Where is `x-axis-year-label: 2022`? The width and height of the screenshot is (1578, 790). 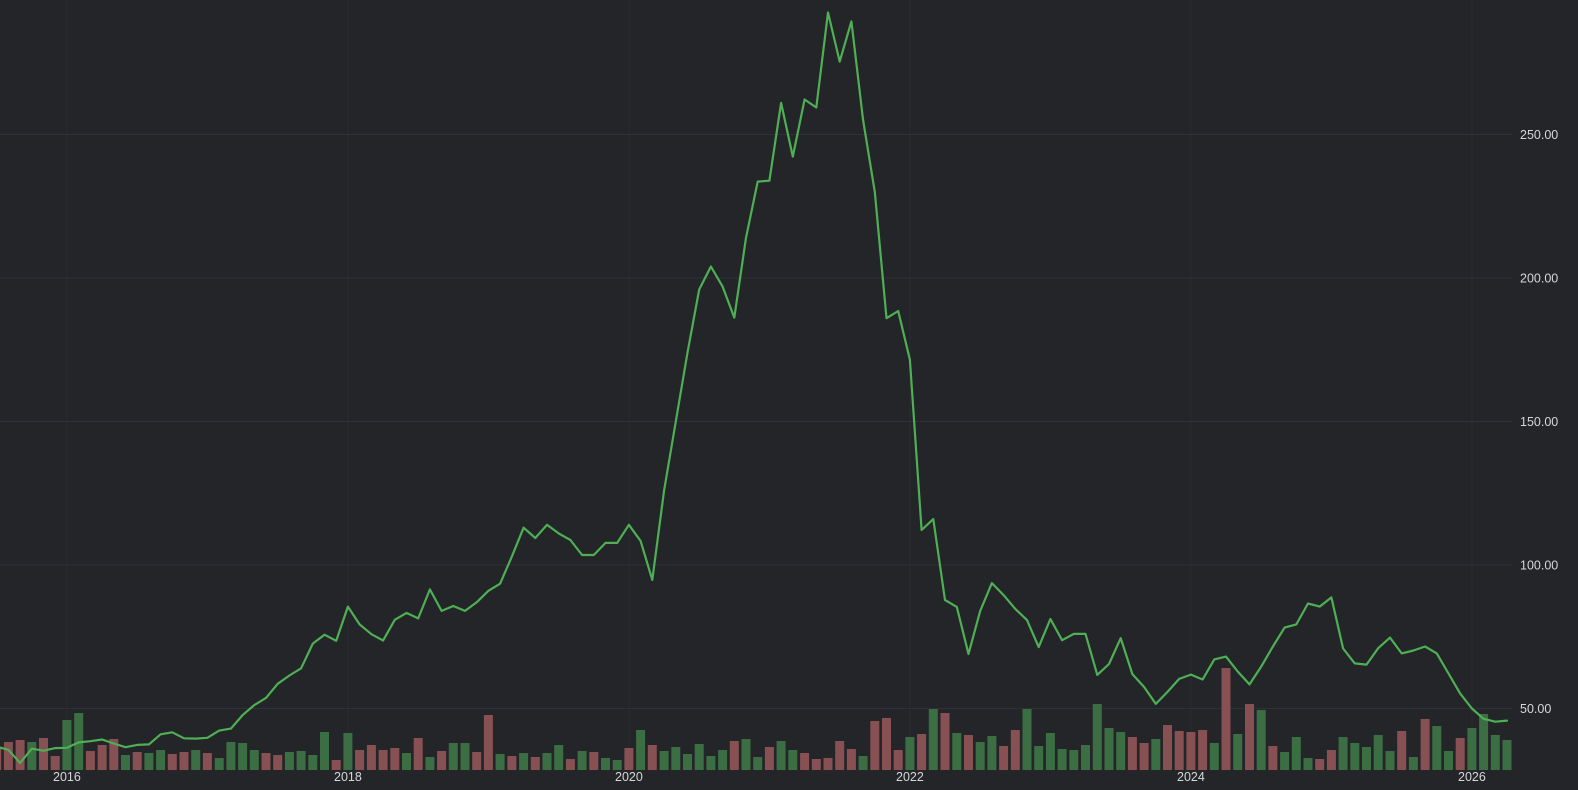
x-axis-year-label: 2022 is located at coordinates (910, 777).